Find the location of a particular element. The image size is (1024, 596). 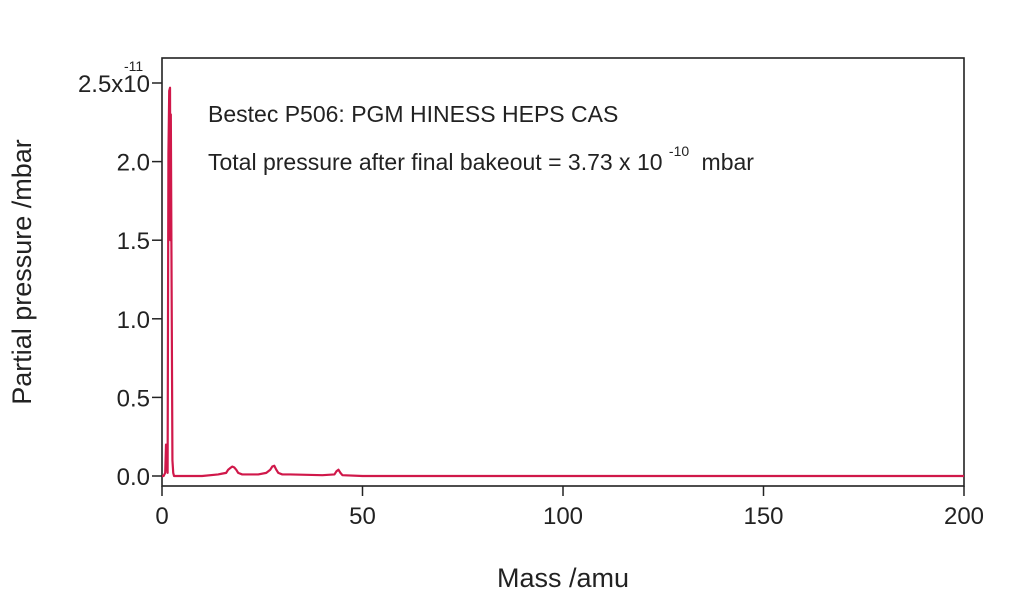

y-axis-ticks: 0.0 0.5 1.0 1.5 2.0 2.5x10-11 is located at coordinates (120, 274).